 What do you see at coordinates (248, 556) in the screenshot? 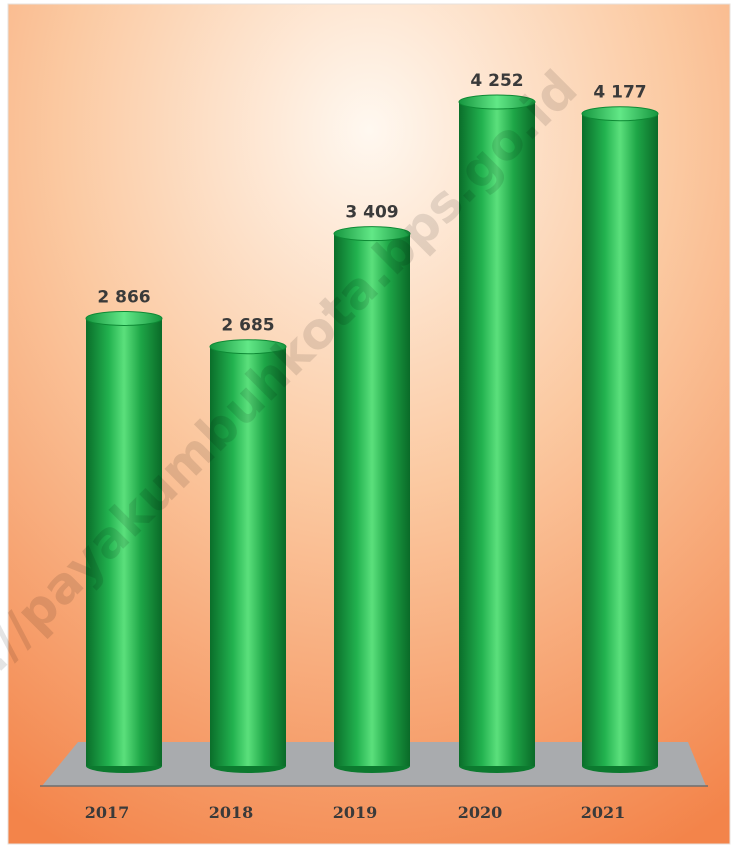
I see `bar-2018` at bounding box center [248, 556].